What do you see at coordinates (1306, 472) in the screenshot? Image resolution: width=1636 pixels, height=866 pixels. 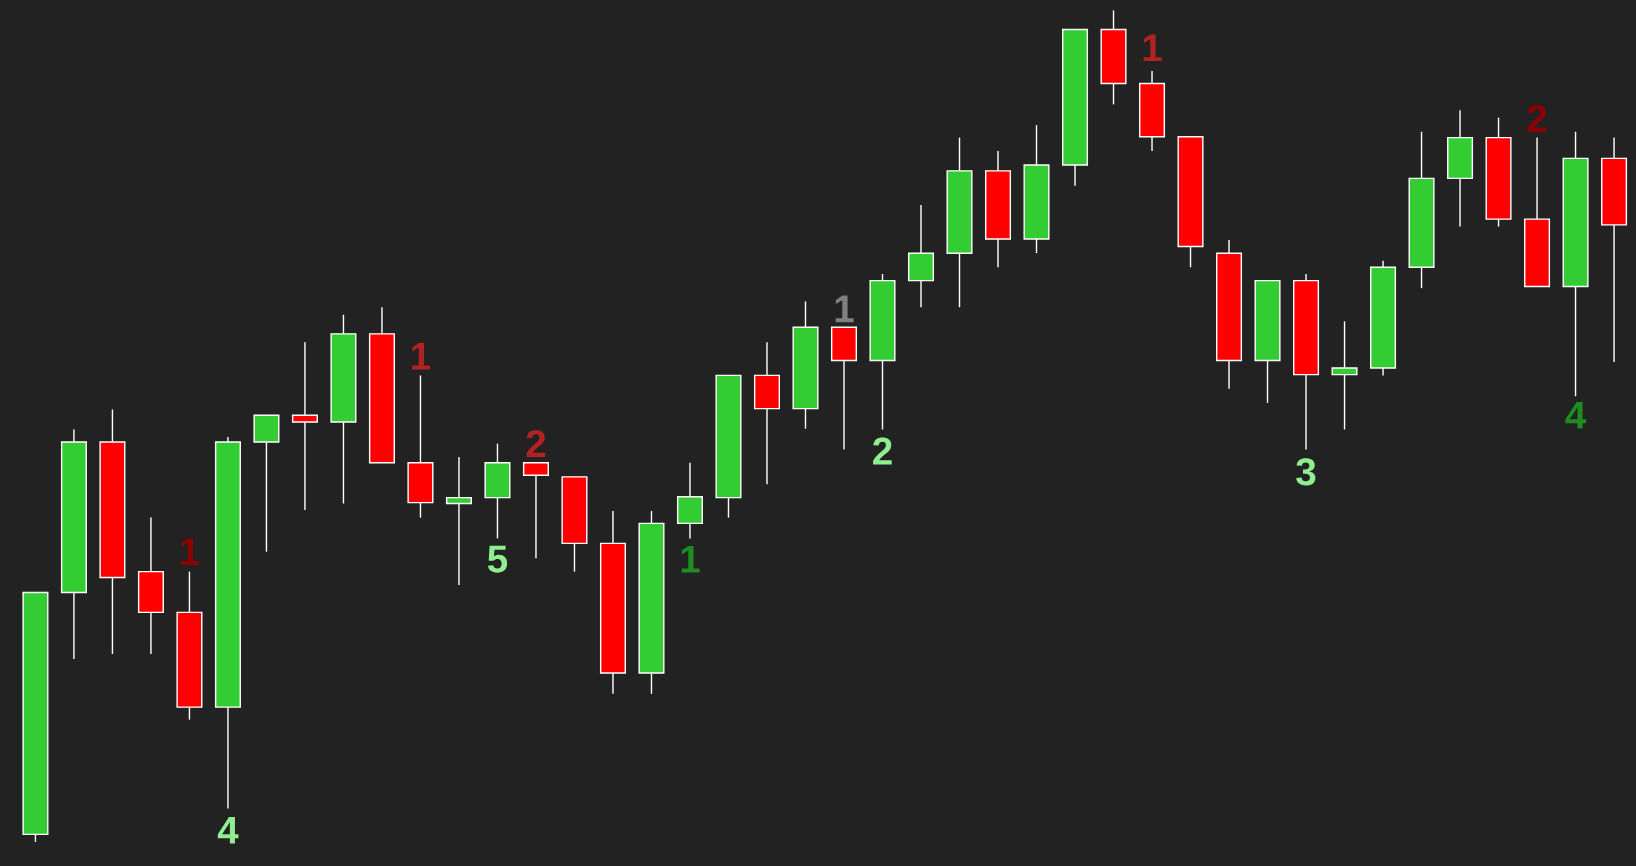 I see `annotation: 3` at bounding box center [1306, 472].